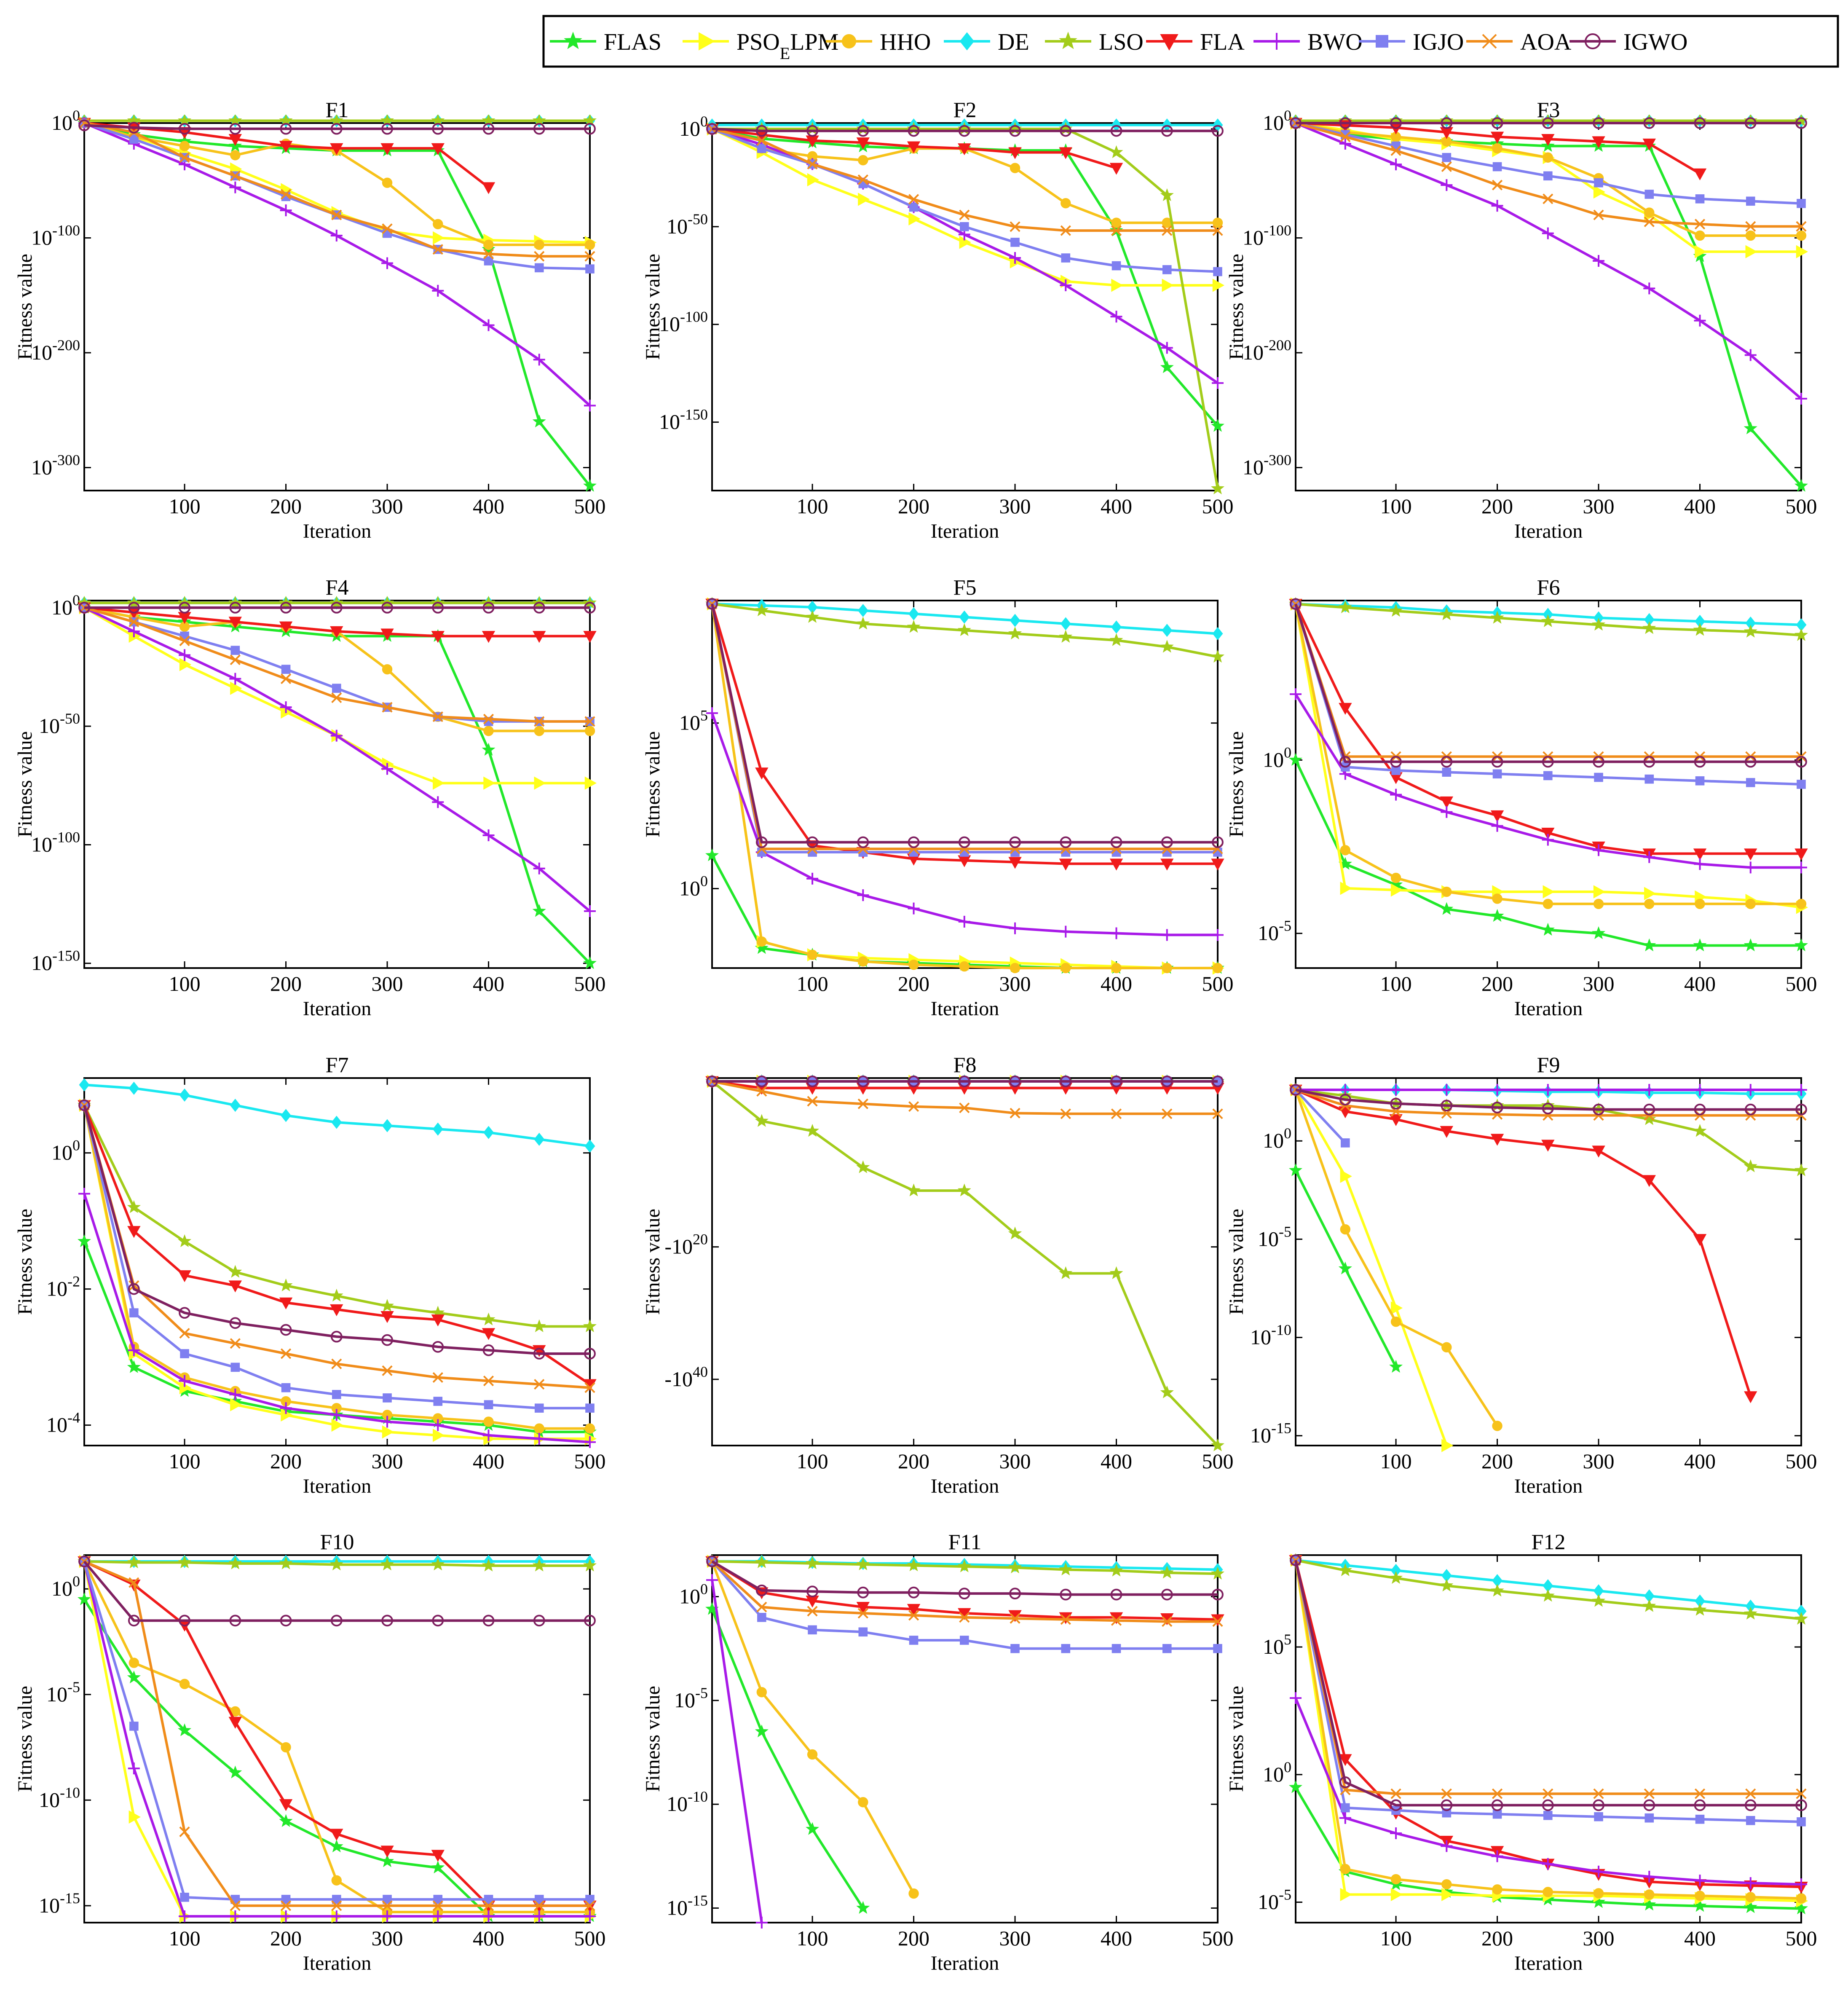  I want to click on legend-label: FLA, so click(1222, 42).